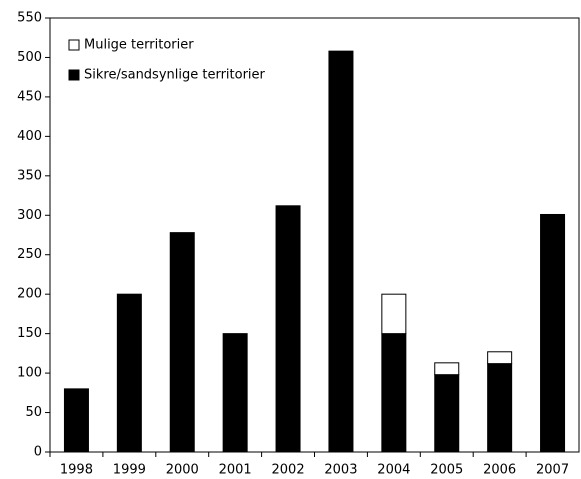 This screenshot has height=479, width=581. Describe the element at coordinates (29, 254) in the screenshot. I see `y-tick-label: 250` at that location.